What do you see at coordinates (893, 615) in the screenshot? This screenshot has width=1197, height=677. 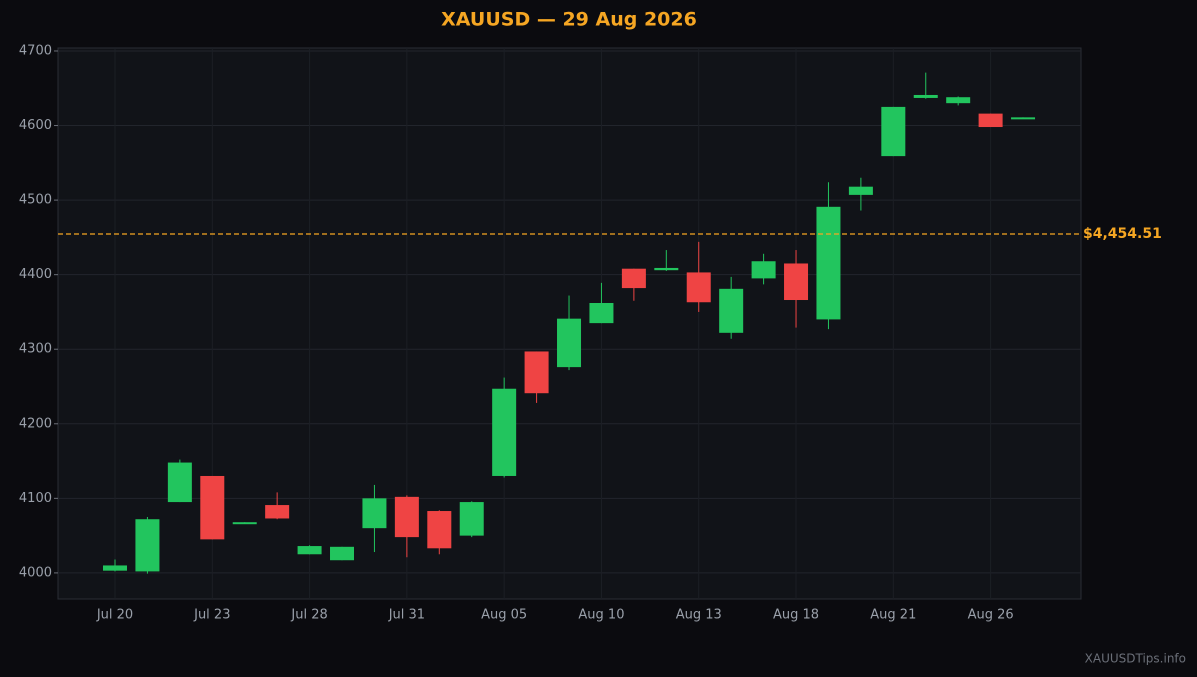 I see `x-tick-label: Aug 21` at bounding box center [893, 615].